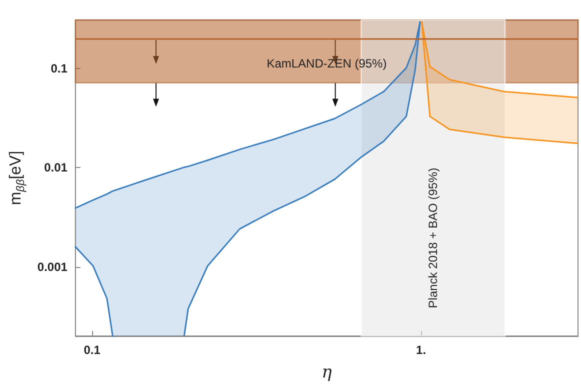 The width and height of the screenshot is (581, 386). Describe the element at coordinates (52, 267) in the screenshot. I see `y-tick-label: 0.001` at that location.